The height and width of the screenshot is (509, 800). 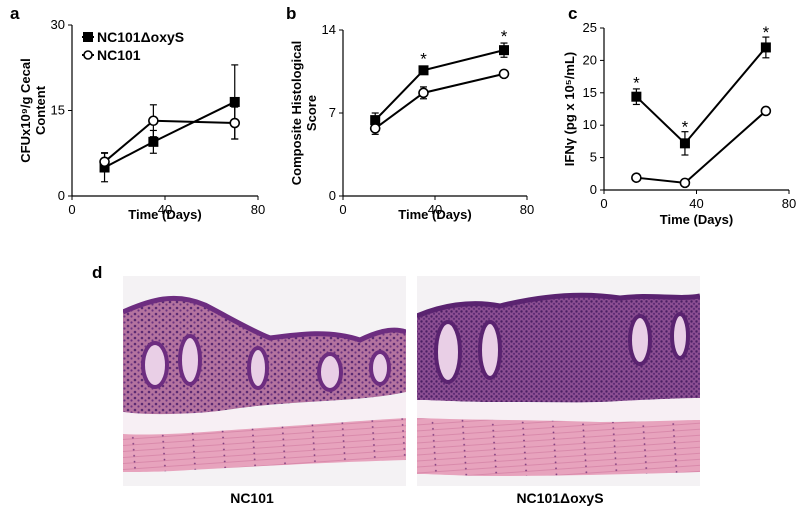 What do you see at coordinates (296, 113) in the screenshot?
I see `y-axis-title: Composite Histological` at bounding box center [296, 113].